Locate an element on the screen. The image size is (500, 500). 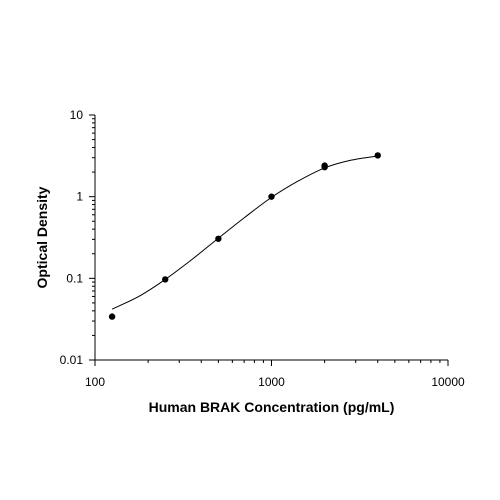
y-axis-ticks: 0.01 0.1 1 10 is located at coordinates (77, 237).